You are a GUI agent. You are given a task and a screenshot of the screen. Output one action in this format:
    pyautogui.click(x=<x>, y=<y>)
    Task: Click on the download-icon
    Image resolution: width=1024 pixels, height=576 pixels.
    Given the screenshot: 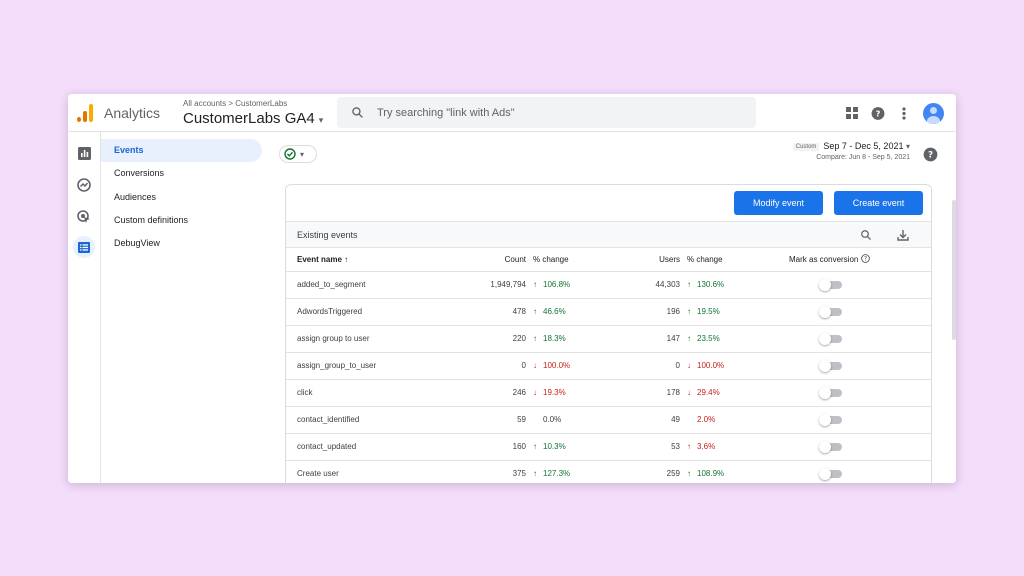 What is the action you would take?
    pyautogui.click(x=903, y=235)
    